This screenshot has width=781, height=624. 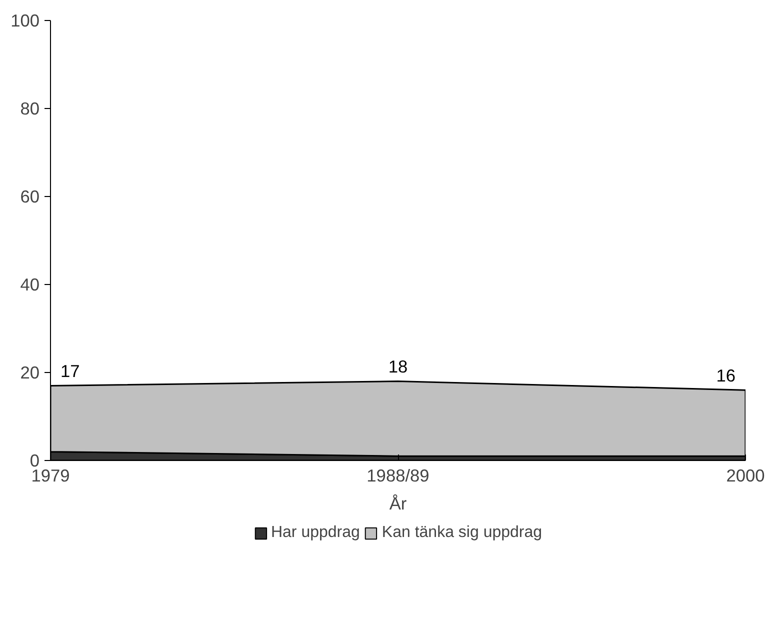 I want to click on x-tick-label: 2000, so click(x=745, y=476).